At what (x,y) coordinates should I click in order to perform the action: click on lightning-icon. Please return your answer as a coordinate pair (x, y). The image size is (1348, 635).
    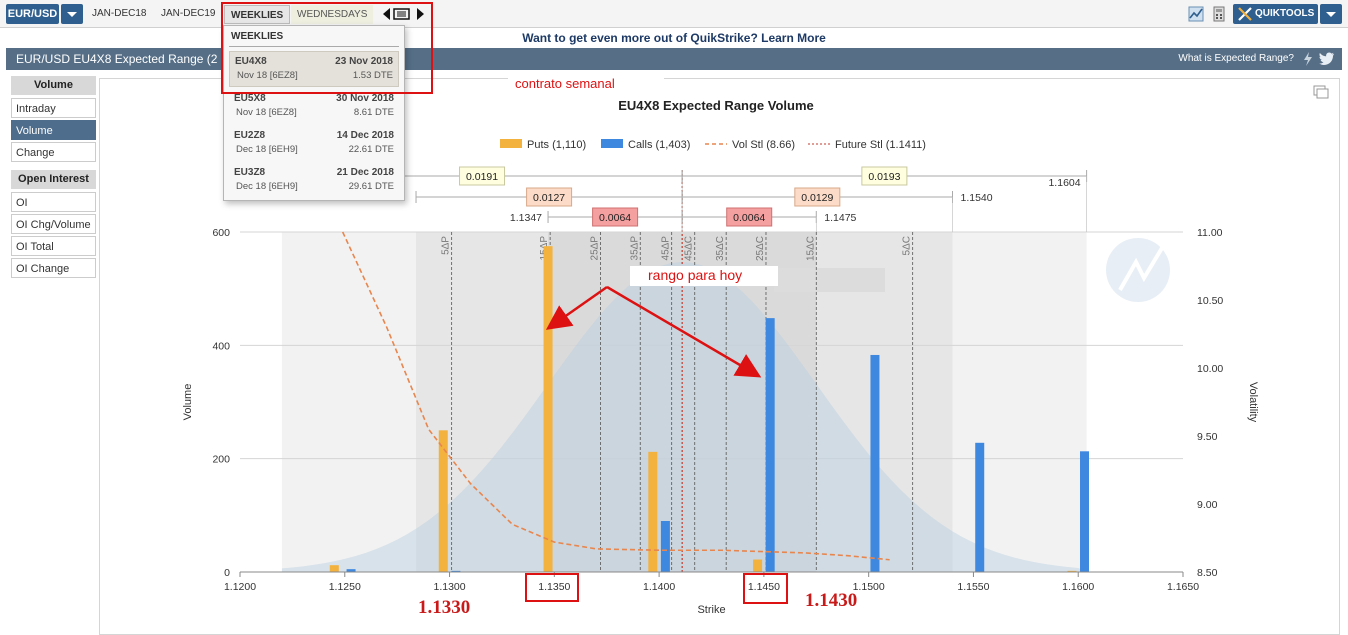
    Looking at the image, I should click on (1308, 59).